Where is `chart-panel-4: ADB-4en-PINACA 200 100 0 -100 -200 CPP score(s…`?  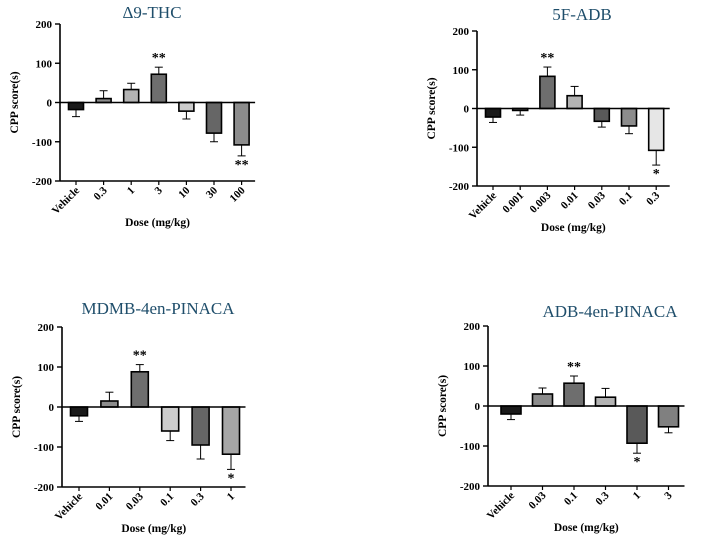 chart-panel-4: ADB-4en-PINACA 200 100 0 -100 -200 CPP score(s… is located at coordinates (561, 418).